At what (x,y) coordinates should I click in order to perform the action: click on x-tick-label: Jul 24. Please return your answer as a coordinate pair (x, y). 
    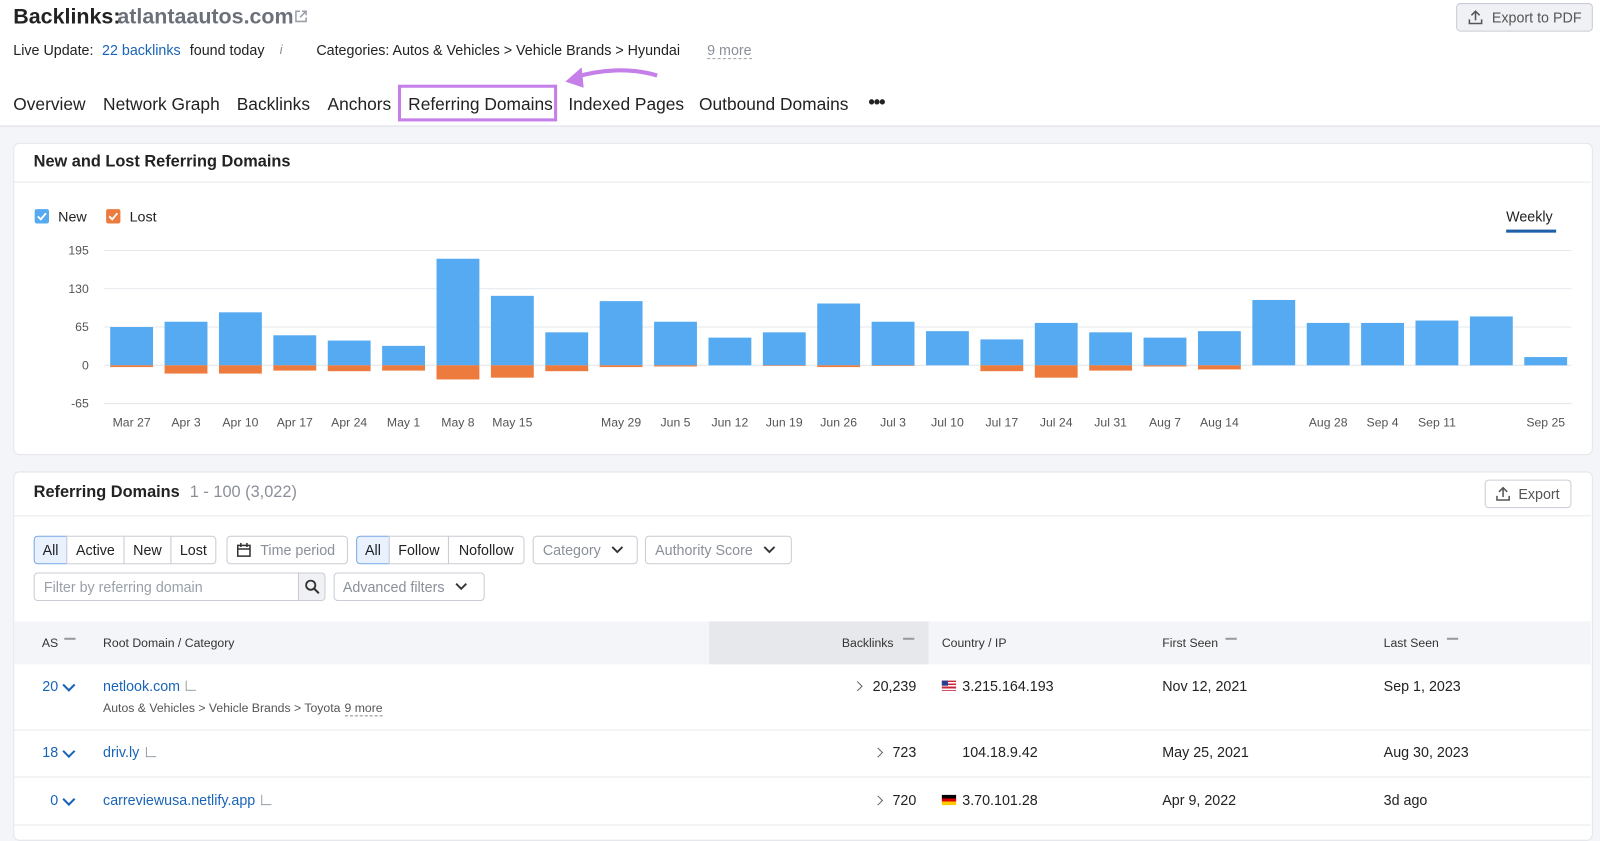
    Looking at the image, I should click on (1056, 423).